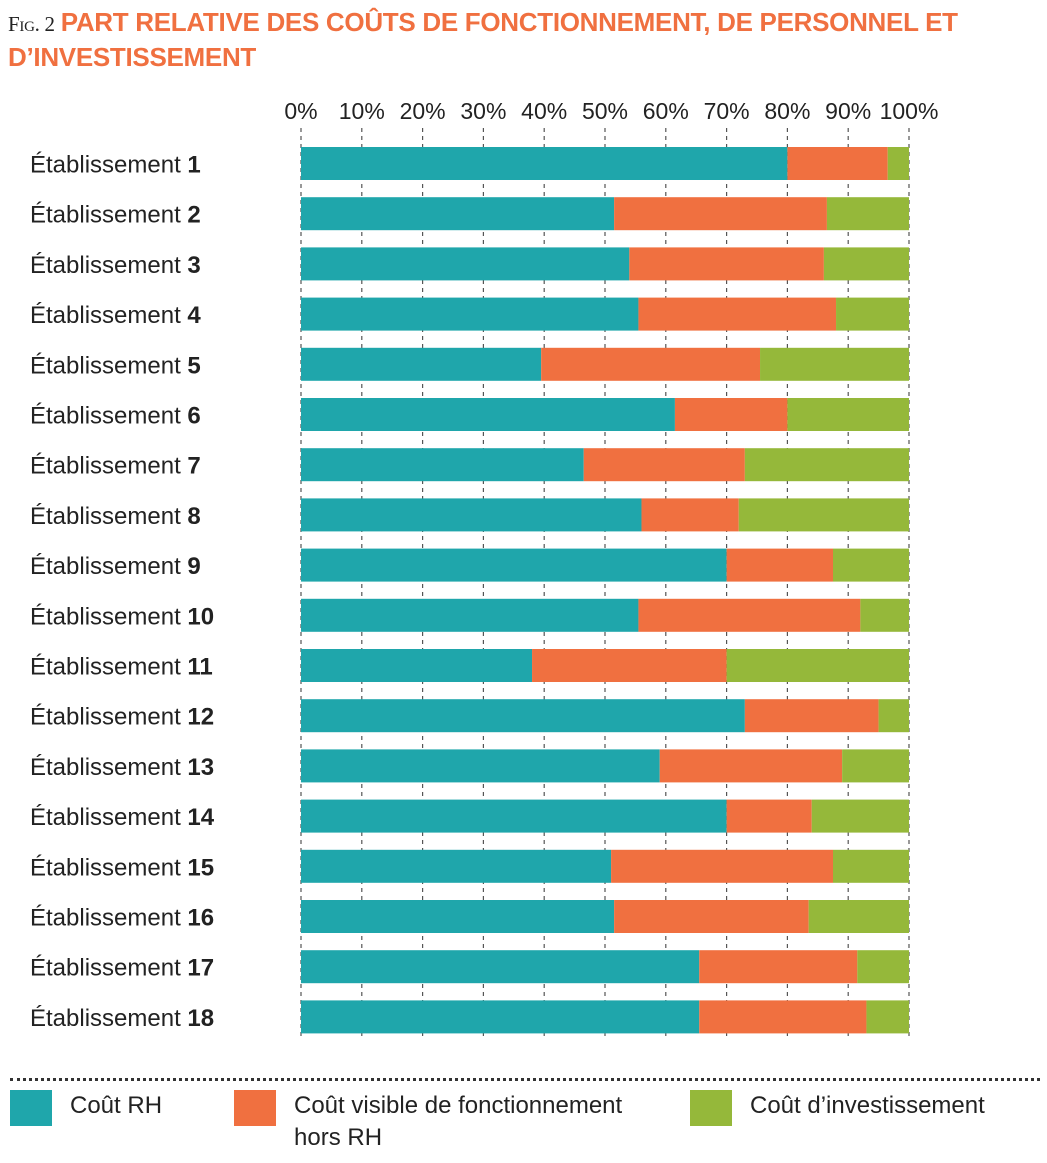  I want to click on category-label-7: Établissement 7, so click(115, 466).